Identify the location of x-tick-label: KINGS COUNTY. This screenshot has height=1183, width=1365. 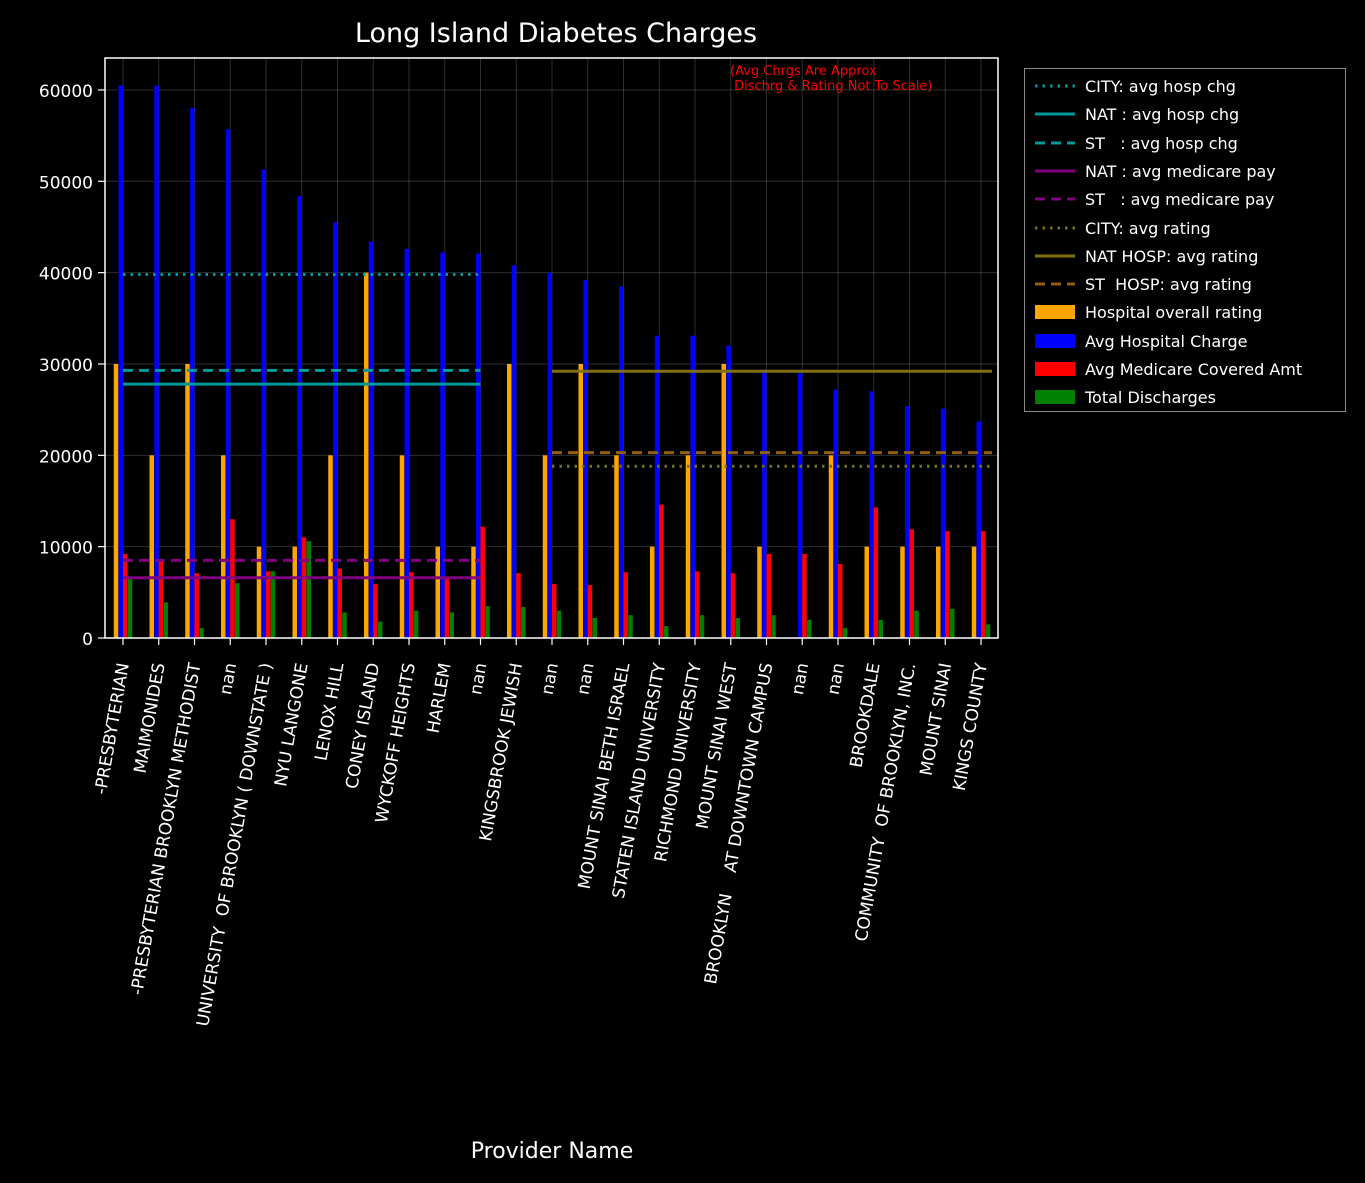
(971, 727).